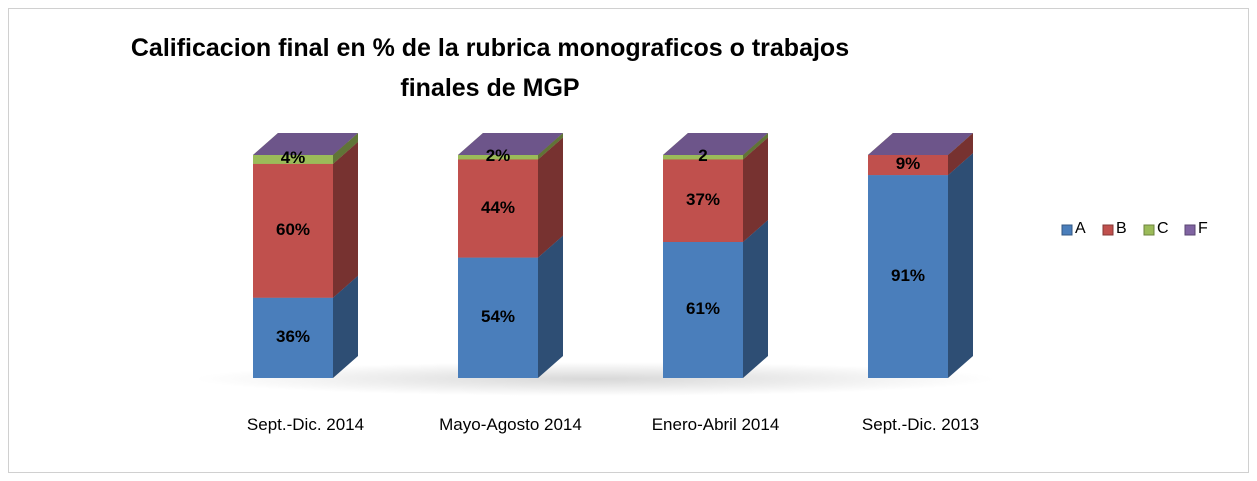  What do you see at coordinates (1121, 228) in the screenshot?
I see `legend-label: B` at bounding box center [1121, 228].